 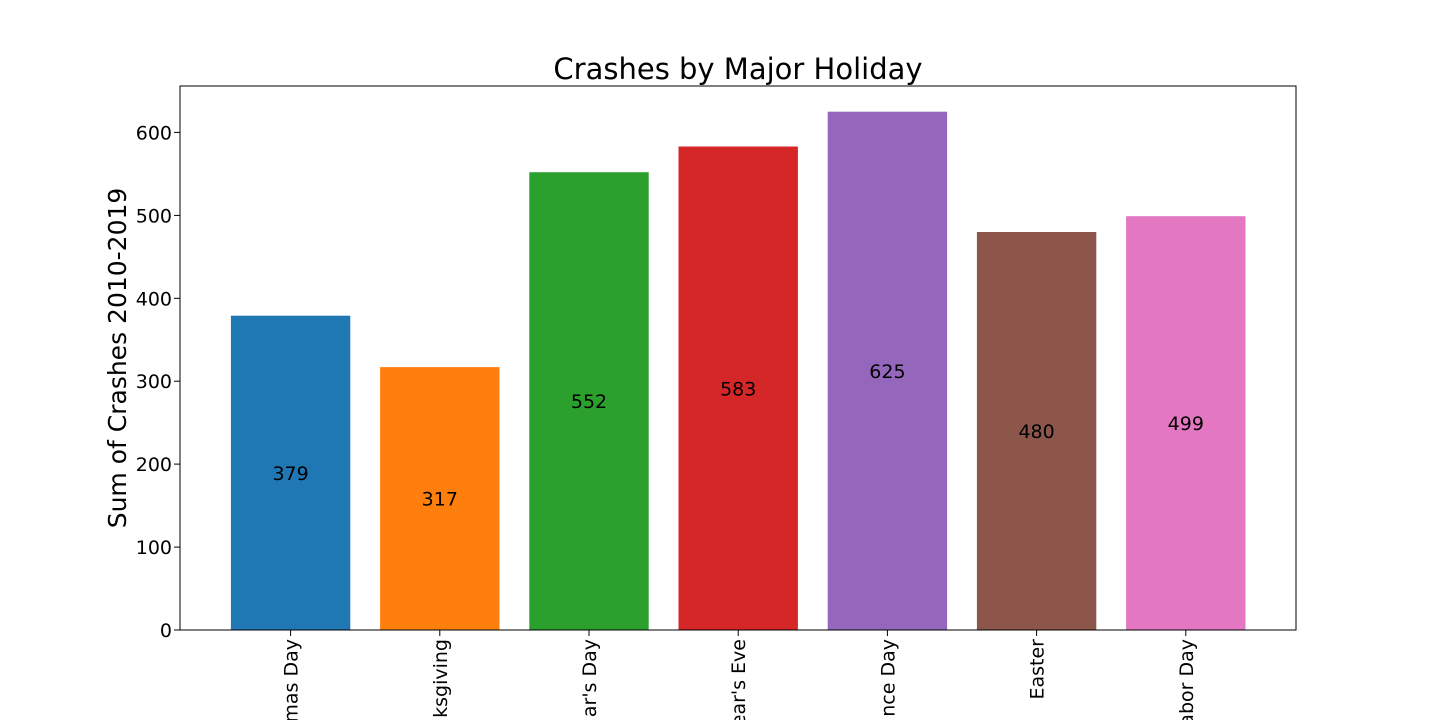 I want to click on y-axis-label: Sum of Crashes 2010-2019, so click(x=117, y=358).